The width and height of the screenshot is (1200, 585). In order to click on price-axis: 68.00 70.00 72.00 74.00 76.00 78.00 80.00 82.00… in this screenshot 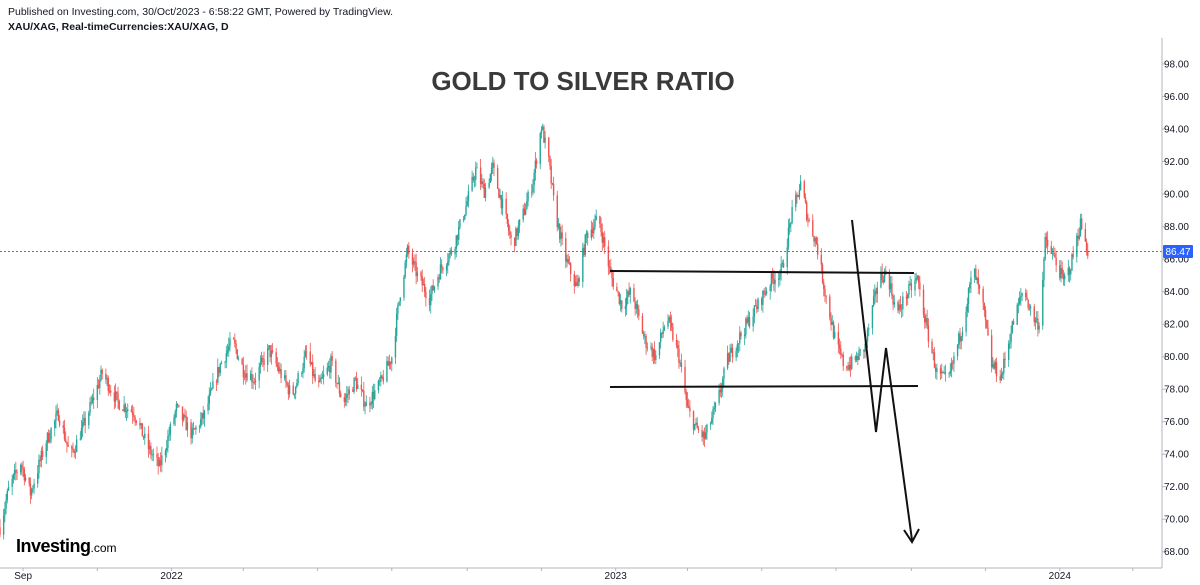, I will do `click(1175, 309)`.